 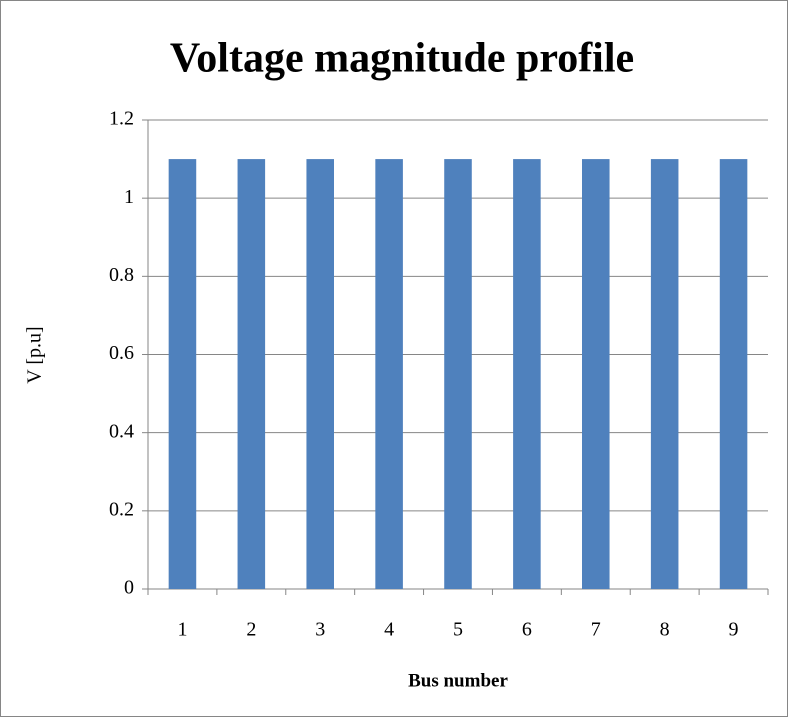 I want to click on x-tick-label: 5, so click(x=458, y=630).